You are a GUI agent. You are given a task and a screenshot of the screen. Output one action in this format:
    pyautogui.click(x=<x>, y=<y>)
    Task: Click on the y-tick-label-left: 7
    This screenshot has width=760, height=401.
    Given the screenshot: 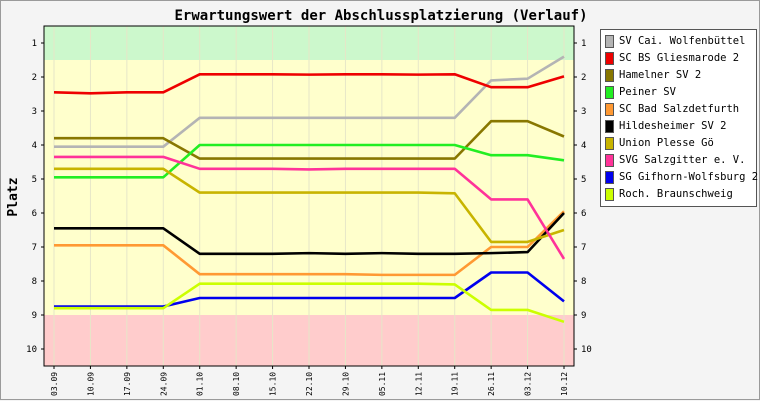 What is the action you would take?
    pyautogui.click(x=34, y=248)
    